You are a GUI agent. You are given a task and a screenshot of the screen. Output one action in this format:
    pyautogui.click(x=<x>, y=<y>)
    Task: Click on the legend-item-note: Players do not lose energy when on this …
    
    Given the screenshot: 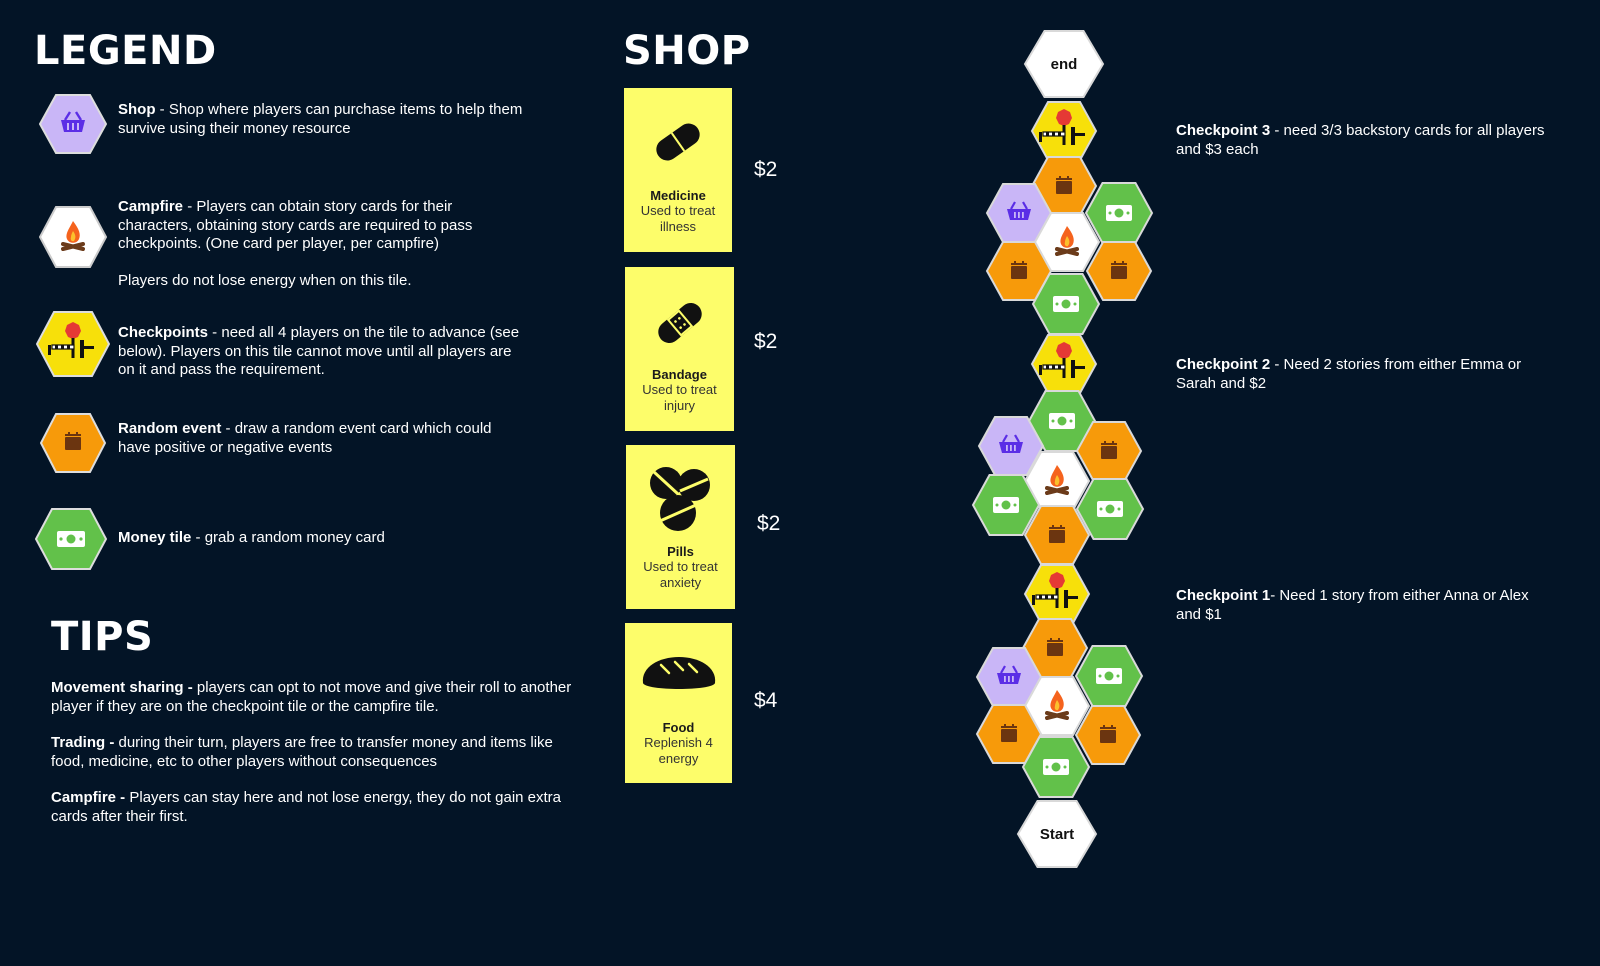 What is the action you would take?
    pyautogui.click(x=265, y=280)
    